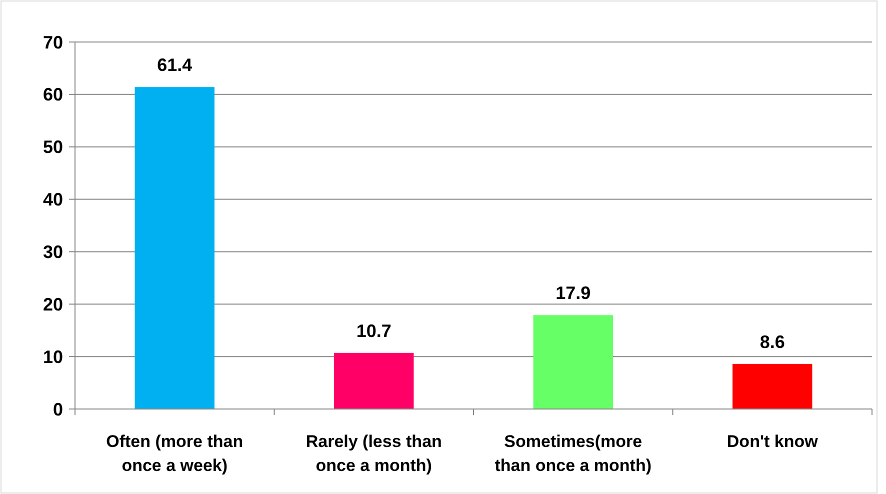 The height and width of the screenshot is (494, 886). Describe the element at coordinates (573, 293) in the screenshot. I see `data-label: 17.9` at that location.